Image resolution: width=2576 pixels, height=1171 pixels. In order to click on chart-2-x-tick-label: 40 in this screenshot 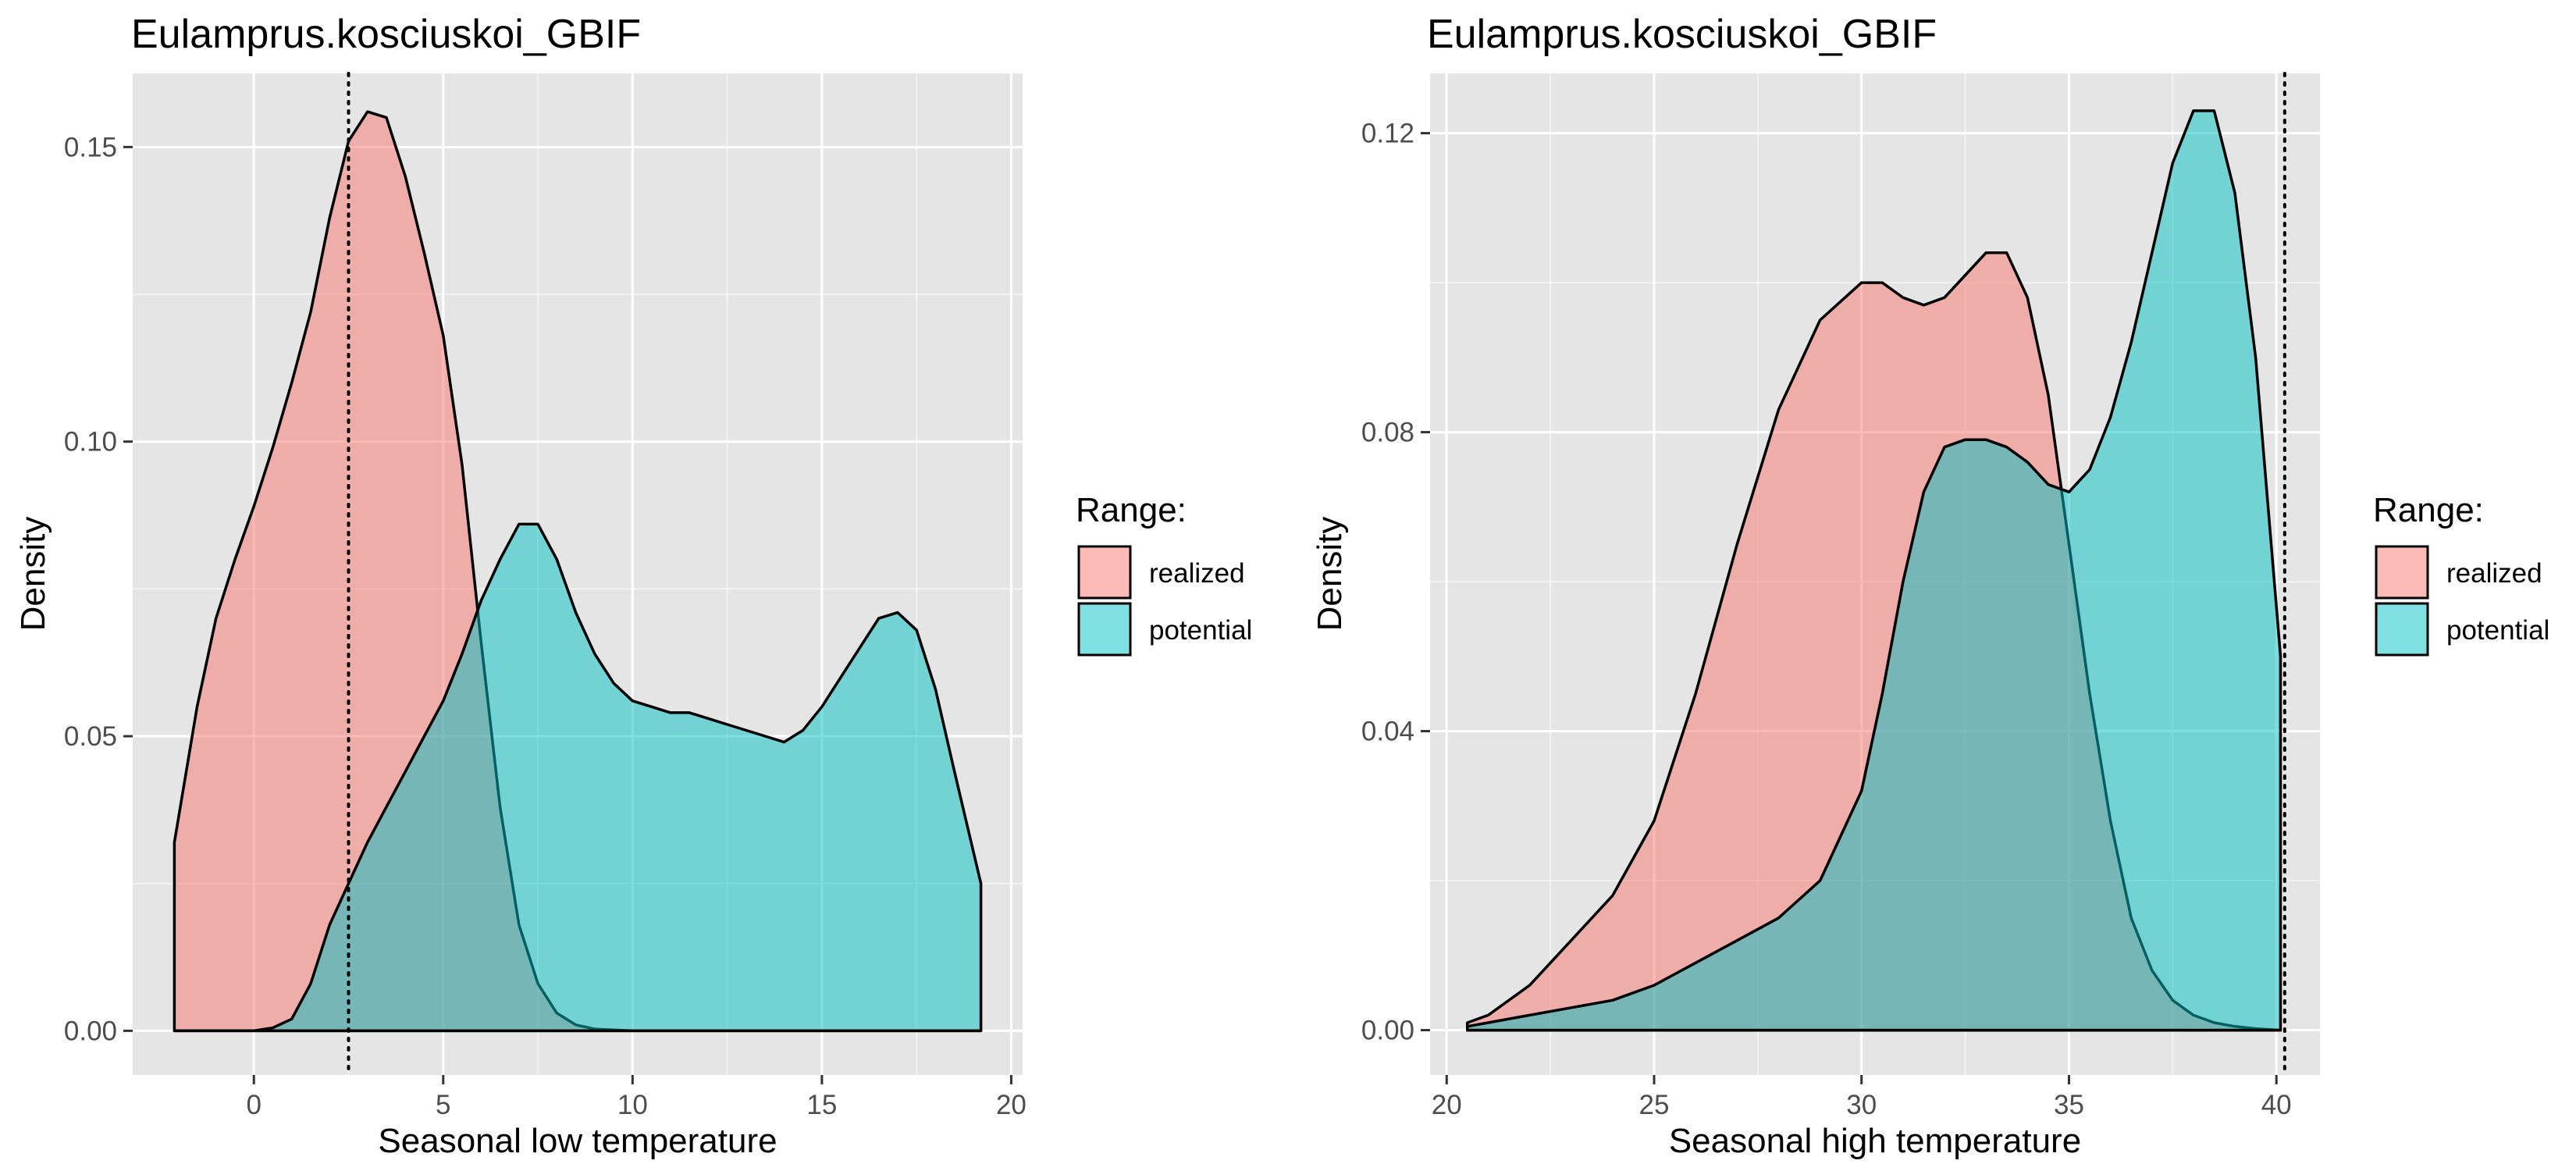, I will do `click(2276, 1105)`.